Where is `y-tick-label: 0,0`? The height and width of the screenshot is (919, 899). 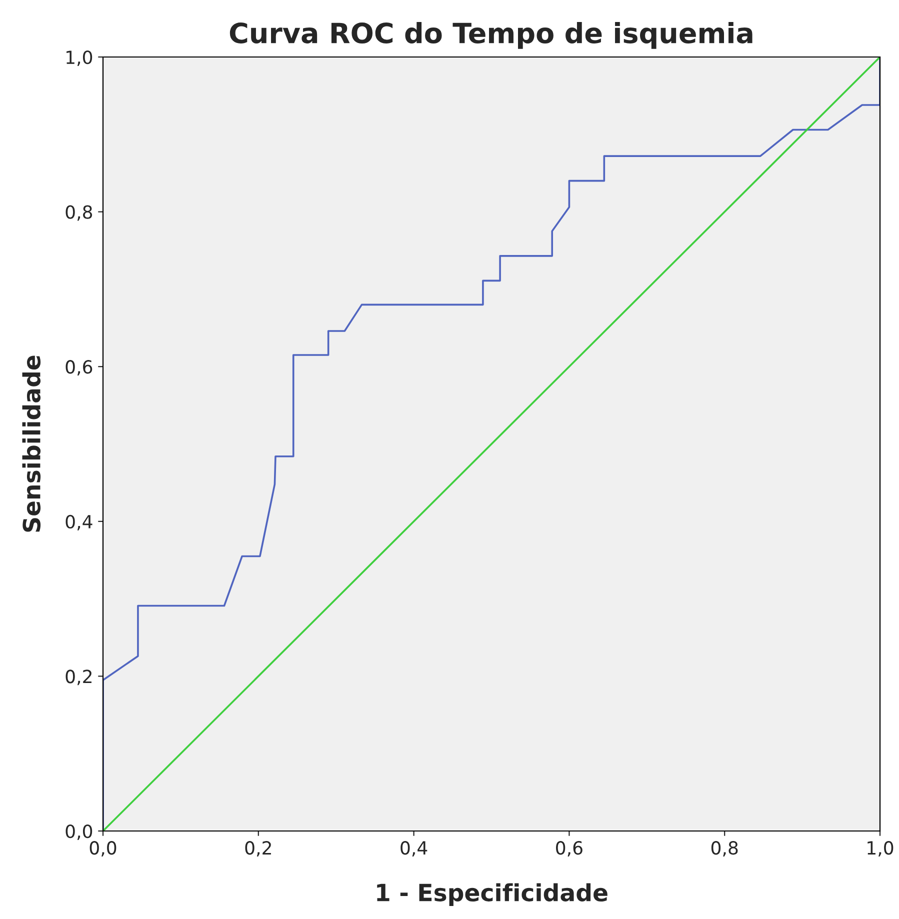
y-tick-label: 0,0 is located at coordinates (79, 832).